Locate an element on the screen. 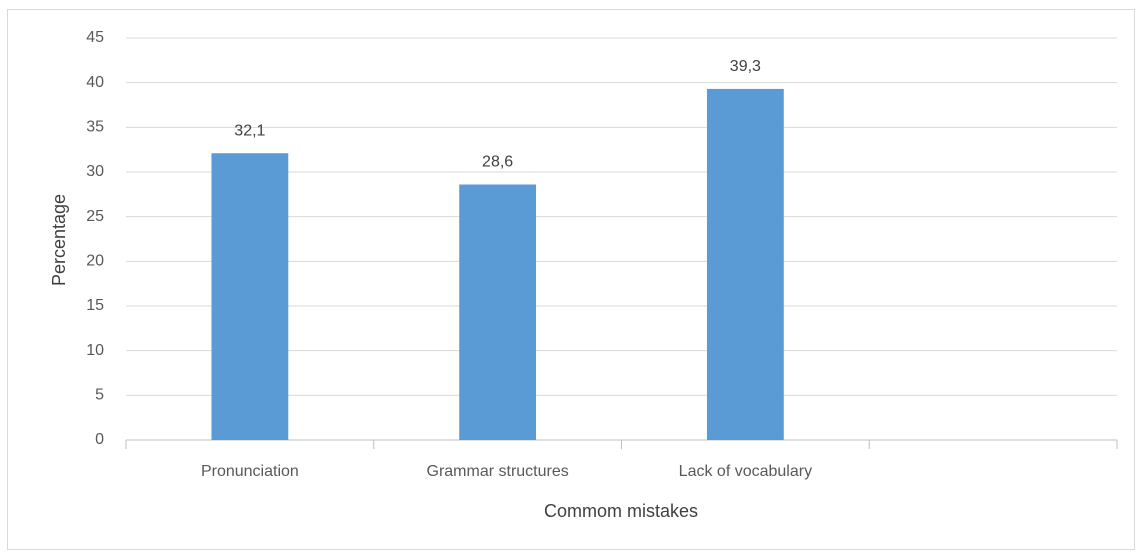 Image resolution: width=1142 pixels, height=554 pixels. x-tick-label: Lack of vocabulary is located at coordinates (745, 471).